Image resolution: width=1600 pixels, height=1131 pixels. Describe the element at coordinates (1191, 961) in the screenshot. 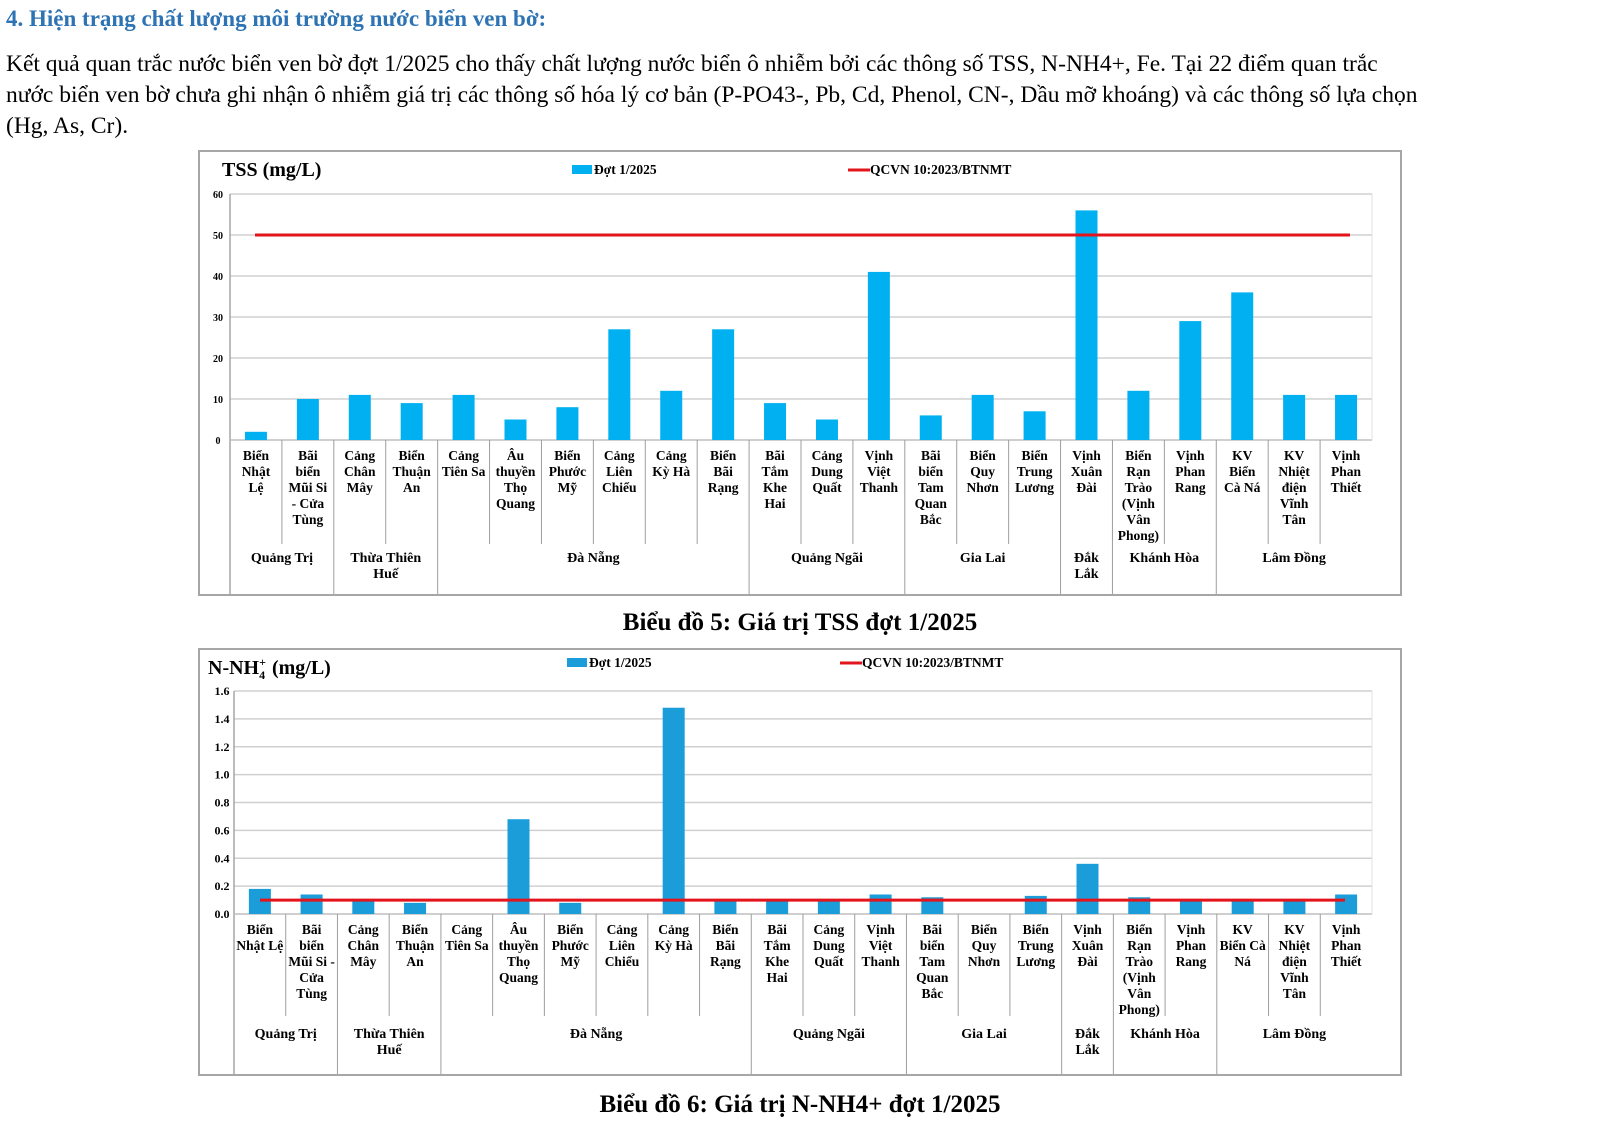

I see `x-category-label: Rang` at that location.